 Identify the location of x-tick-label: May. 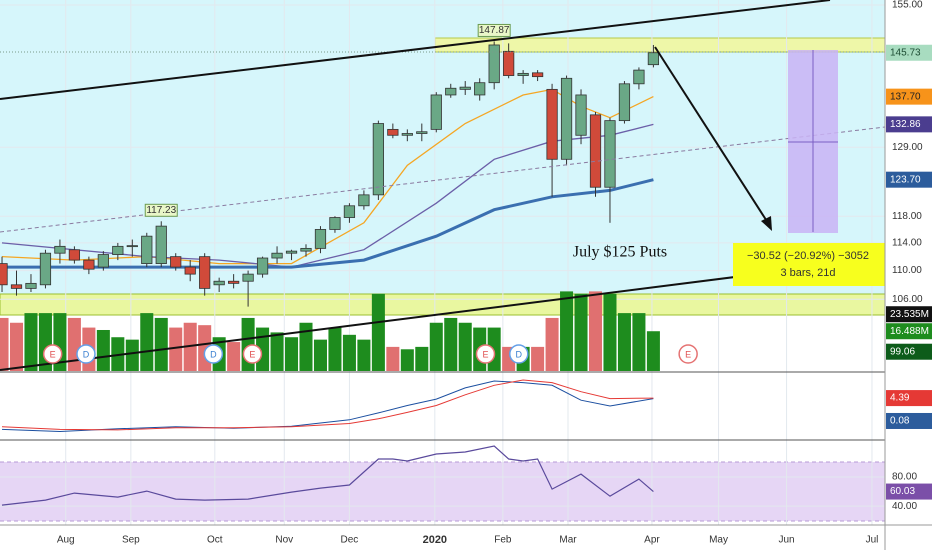
(718, 540).